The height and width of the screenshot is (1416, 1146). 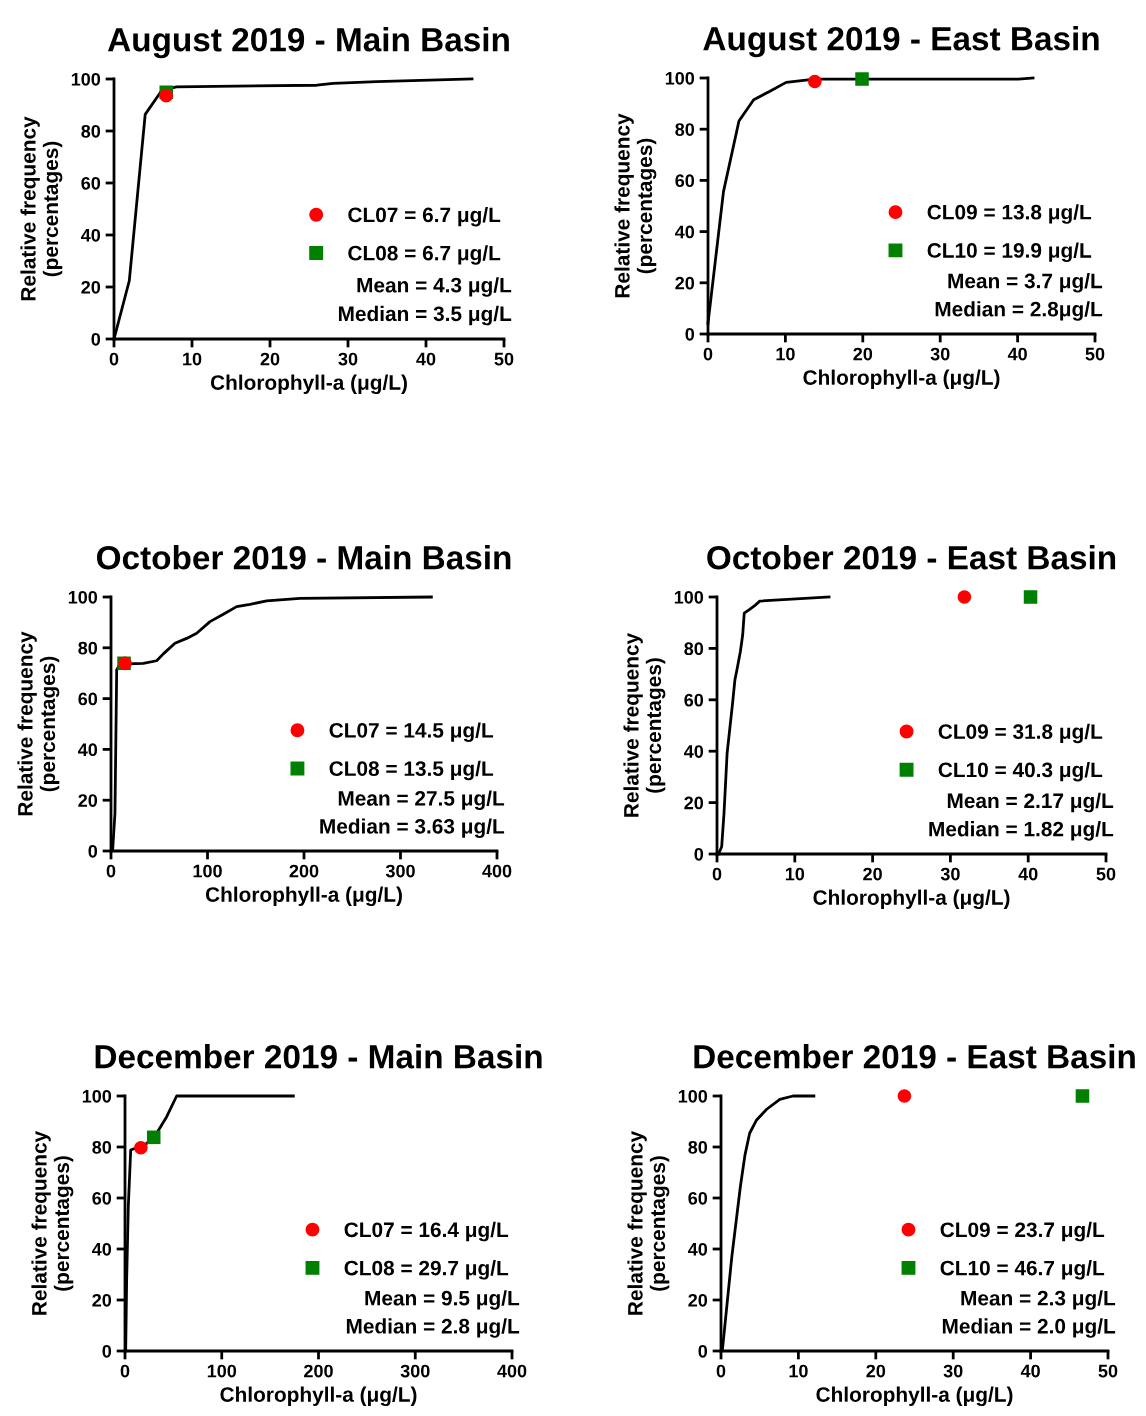 I want to click on chart-title: October 2019 - Main Basin, so click(x=303, y=557).